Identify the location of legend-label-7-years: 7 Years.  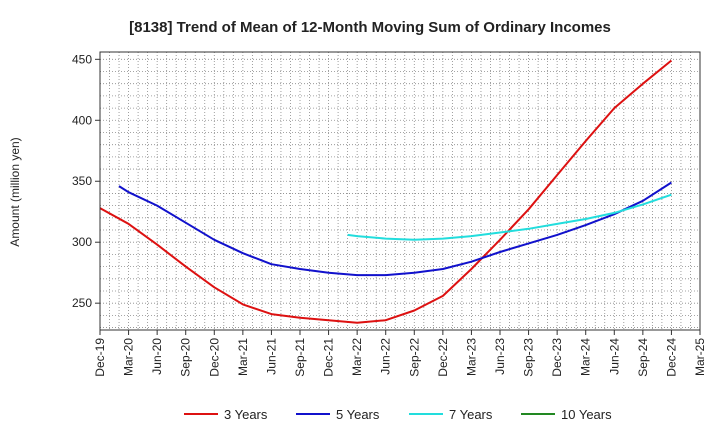
(471, 414).